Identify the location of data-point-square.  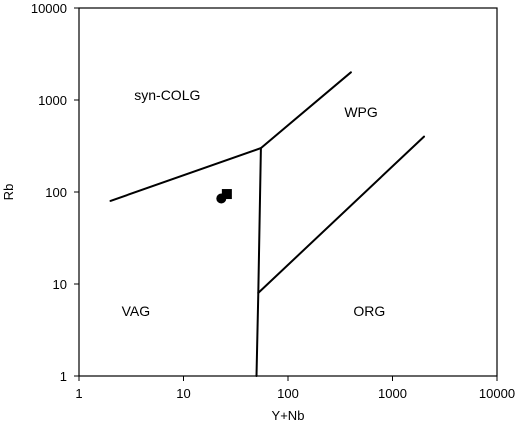
(226, 194).